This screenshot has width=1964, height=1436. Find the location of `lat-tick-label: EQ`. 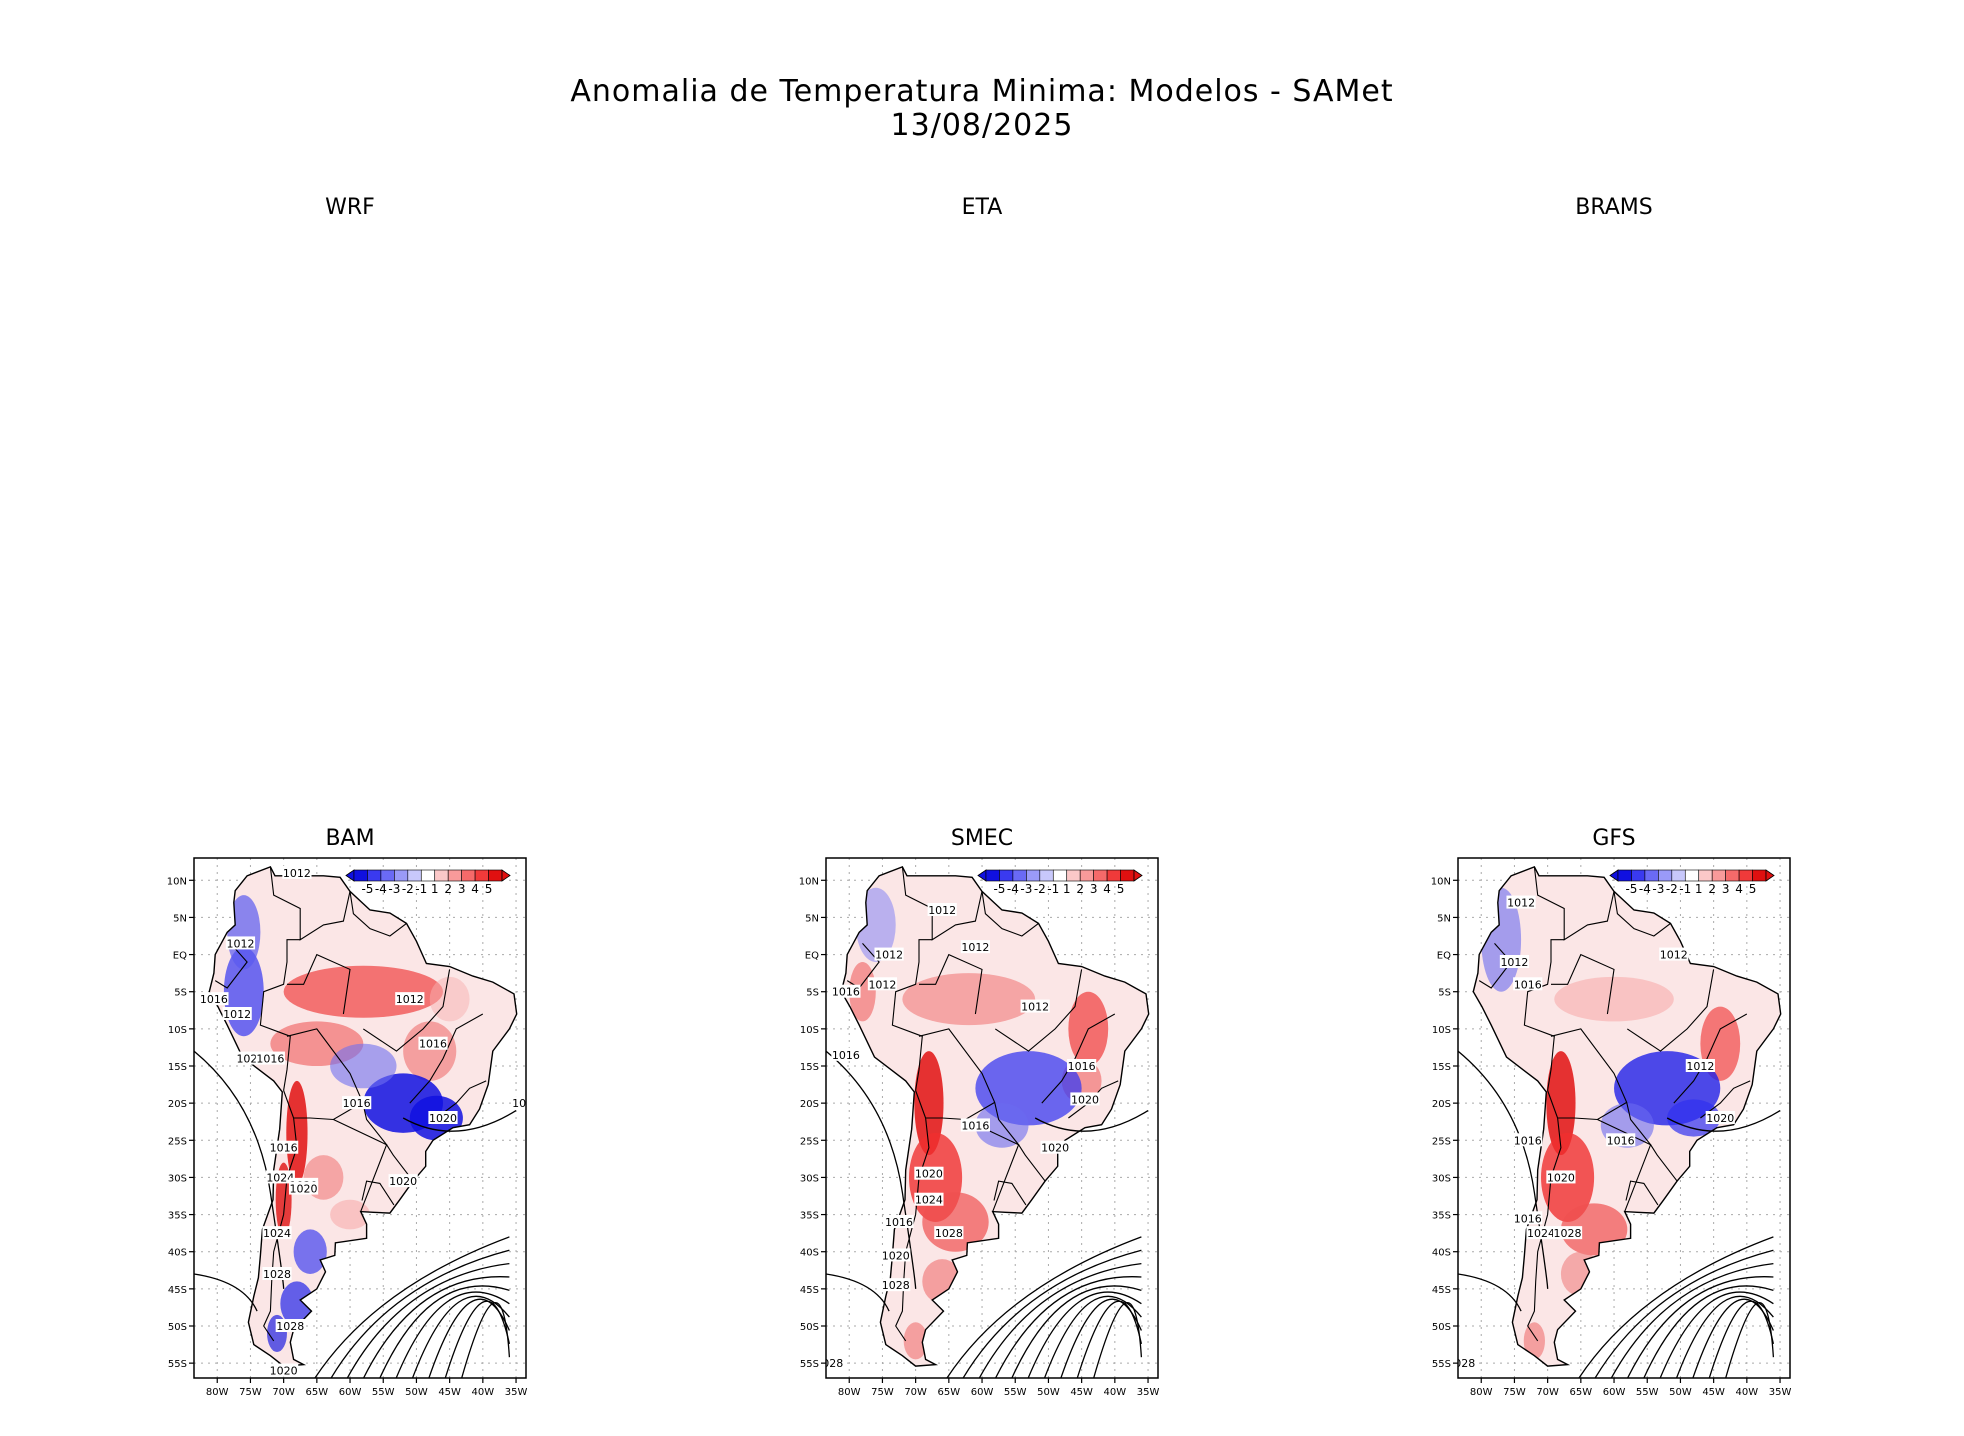

lat-tick-label: EQ is located at coordinates (180, 956).